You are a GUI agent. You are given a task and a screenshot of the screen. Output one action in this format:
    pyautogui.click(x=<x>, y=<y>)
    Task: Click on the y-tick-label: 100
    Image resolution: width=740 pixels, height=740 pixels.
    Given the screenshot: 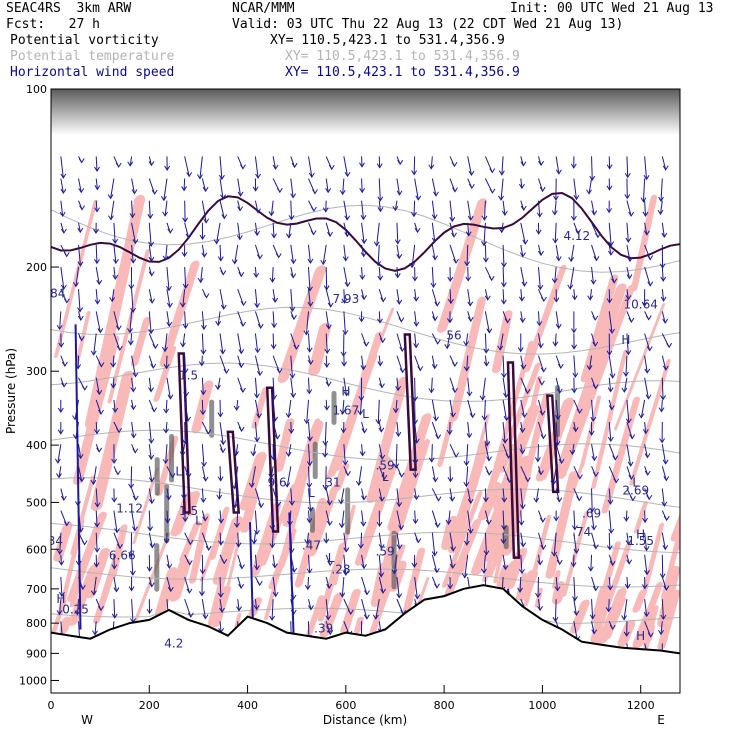 What is the action you would take?
    pyautogui.click(x=36, y=89)
    